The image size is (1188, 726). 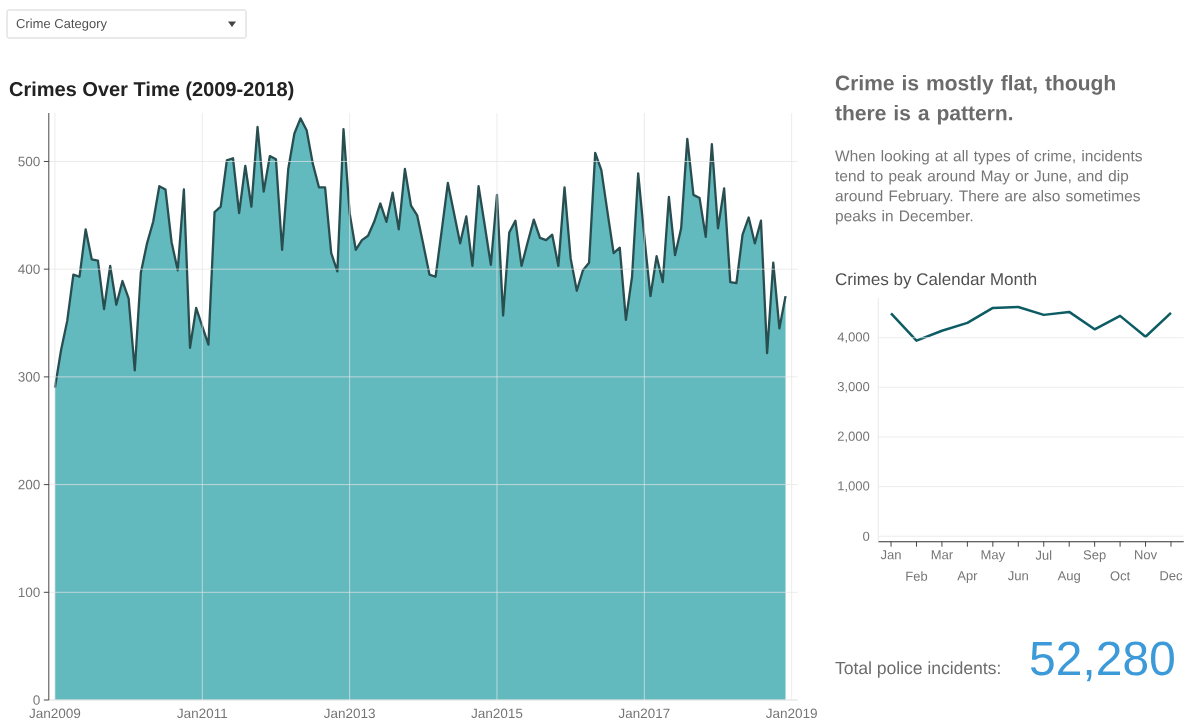 I want to click on y-tick-label: 1,000, so click(x=854, y=486).